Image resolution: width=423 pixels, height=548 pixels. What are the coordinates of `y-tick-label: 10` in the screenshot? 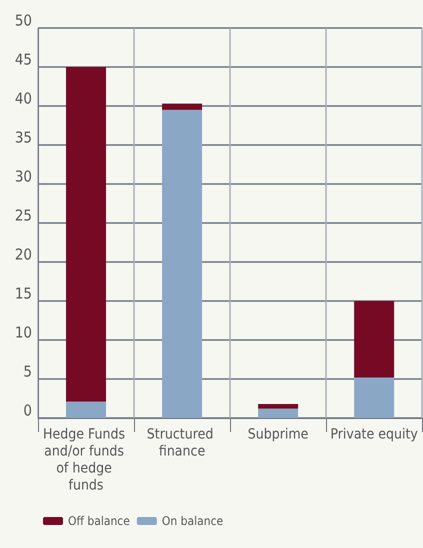 It's located at (23, 333).